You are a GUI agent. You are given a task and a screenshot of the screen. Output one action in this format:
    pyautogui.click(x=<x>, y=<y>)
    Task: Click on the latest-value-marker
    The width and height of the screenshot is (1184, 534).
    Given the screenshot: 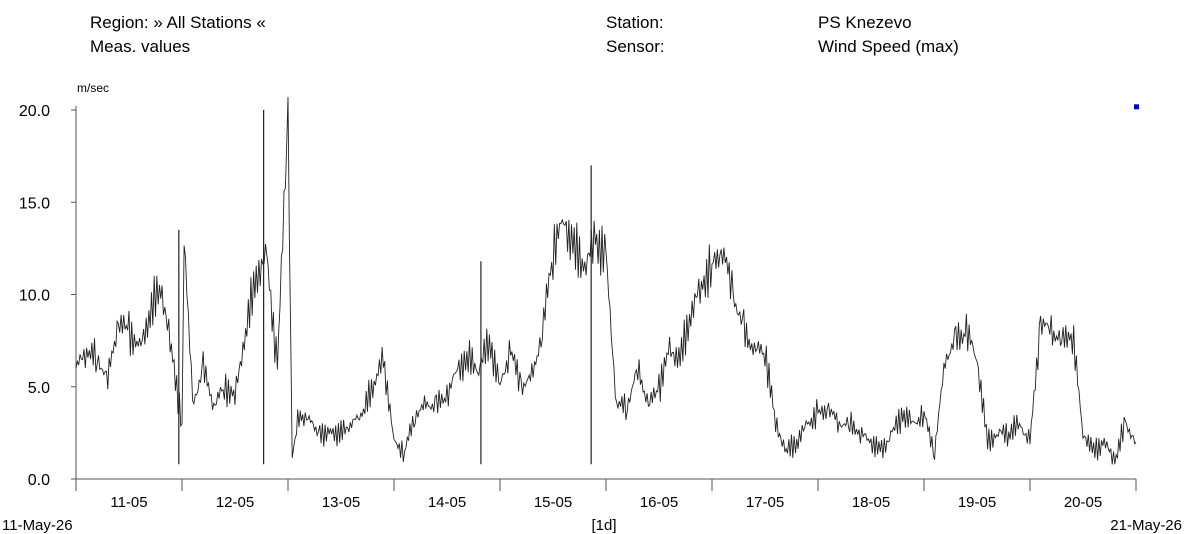 What is the action you would take?
    pyautogui.click(x=1136, y=107)
    